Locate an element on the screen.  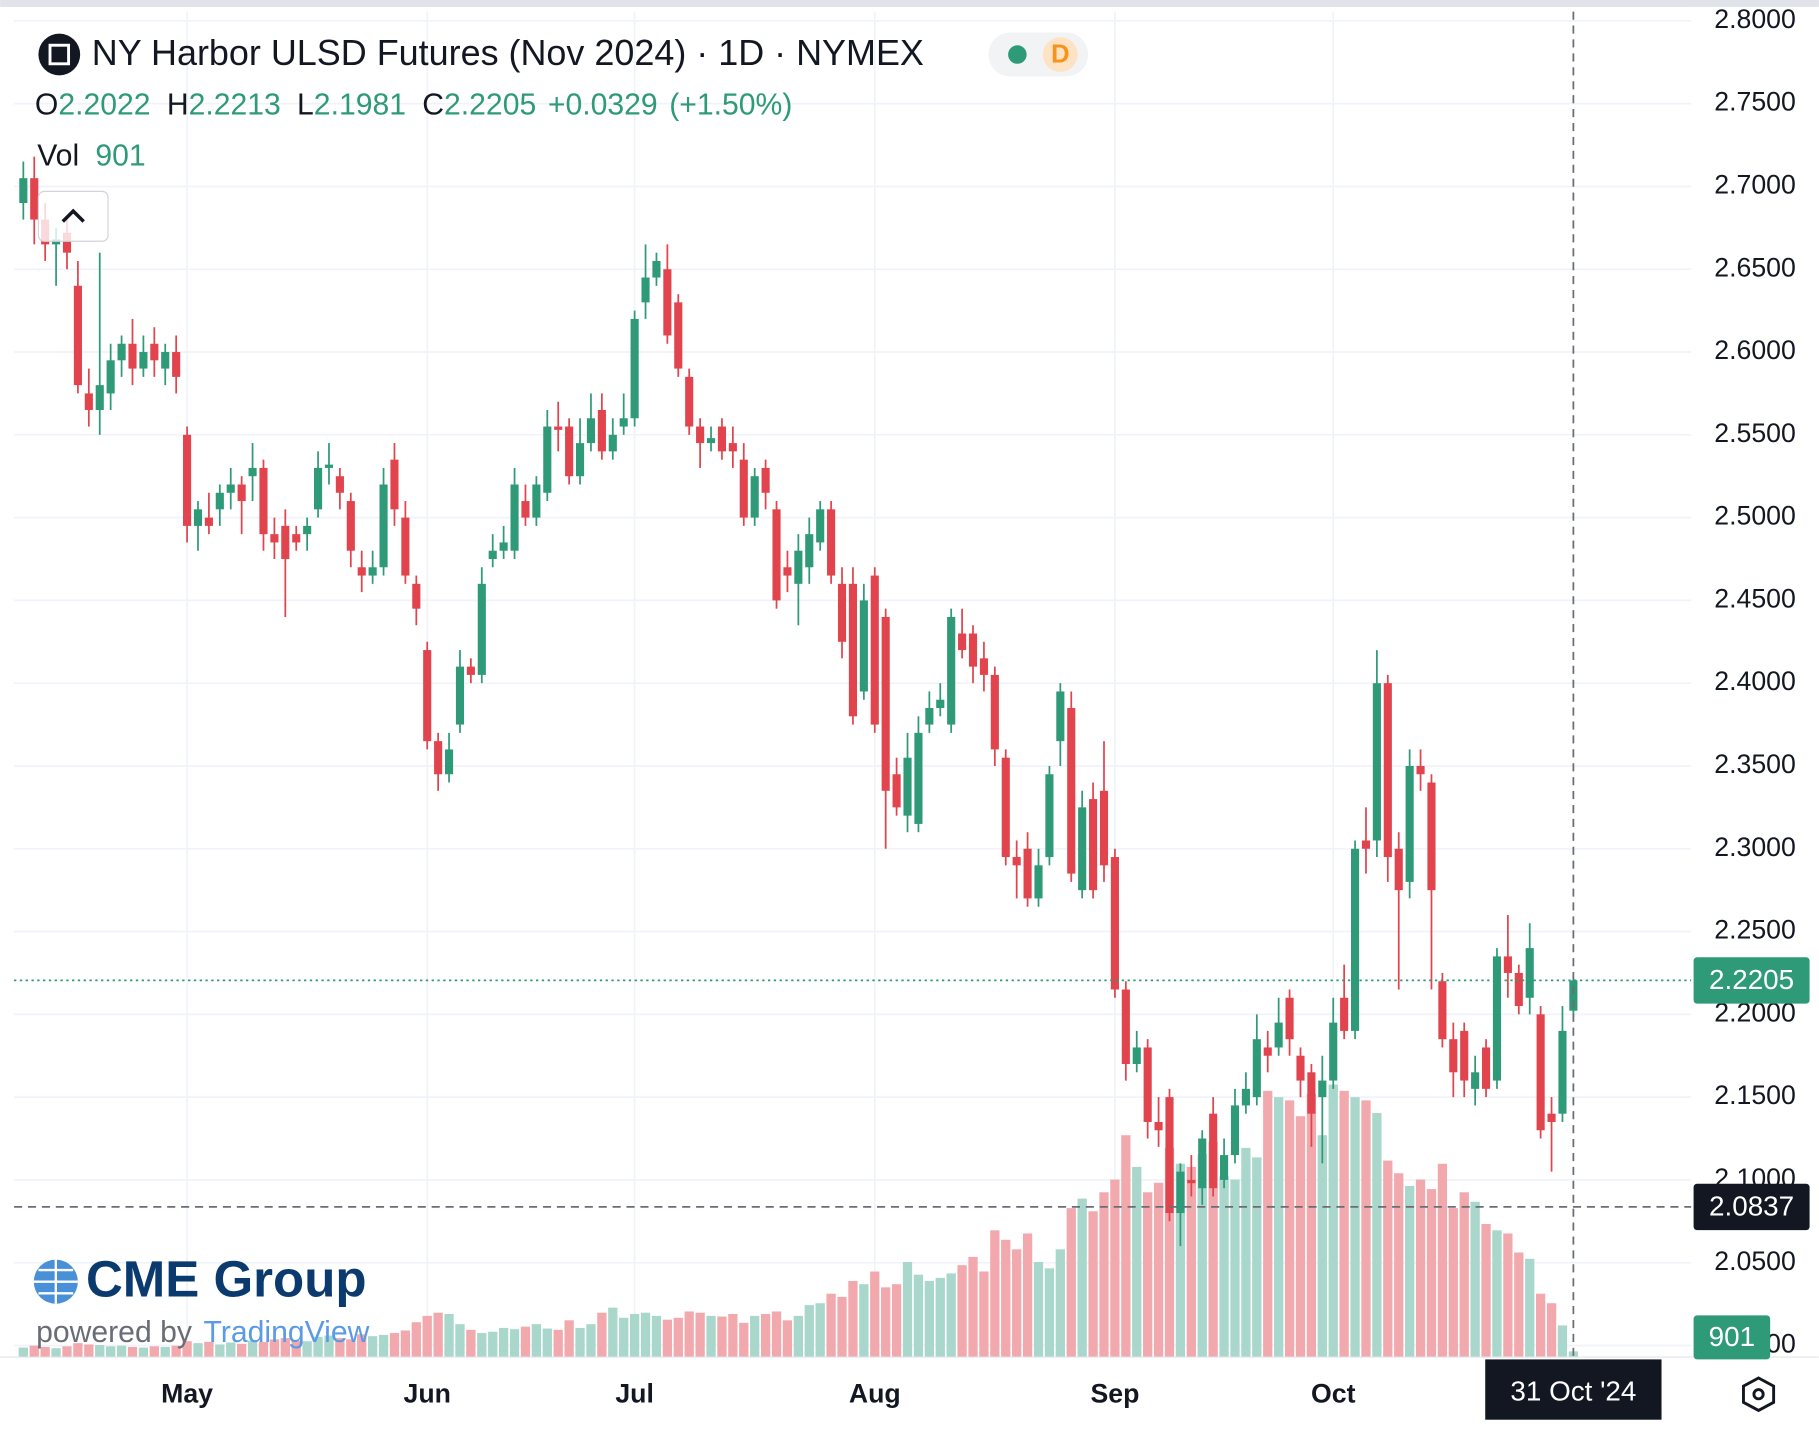
status-dot is located at coordinates (1017, 54).